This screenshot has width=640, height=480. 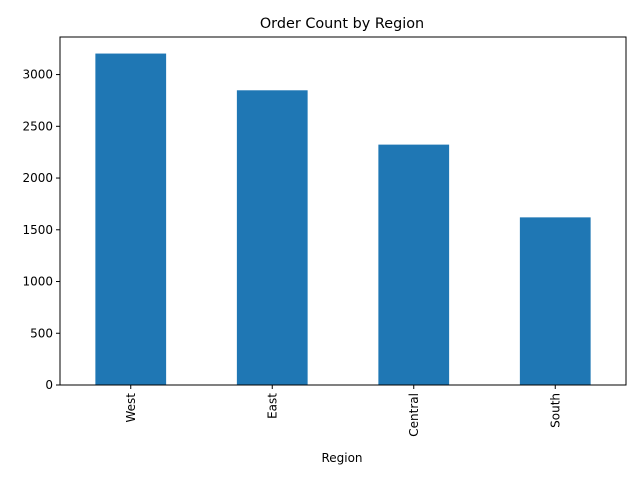 I want to click on bar-south, so click(x=555, y=301).